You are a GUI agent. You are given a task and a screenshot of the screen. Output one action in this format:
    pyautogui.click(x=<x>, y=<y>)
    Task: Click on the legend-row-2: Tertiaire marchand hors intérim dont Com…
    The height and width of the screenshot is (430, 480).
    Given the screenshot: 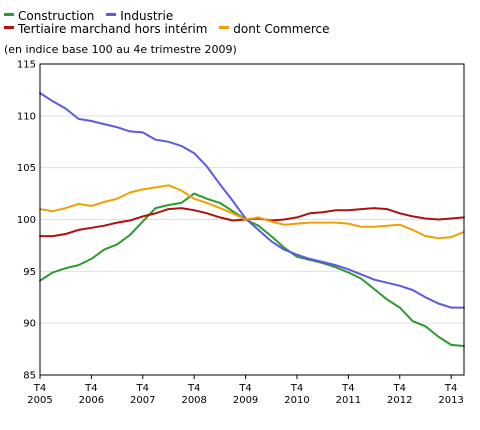 What is the action you would take?
    pyautogui.click(x=239, y=29)
    